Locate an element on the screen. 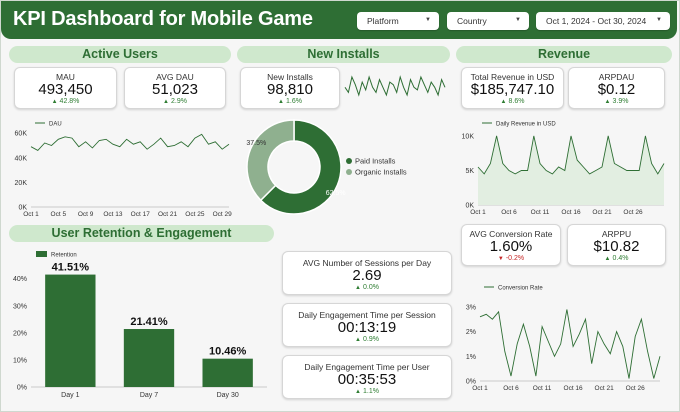 The width and height of the screenshot is (680, 412). kpi-card-avg-conversion: AVG Conversion Rate 1.60% ▼ -0.2% is located at coordinates (511, 245).